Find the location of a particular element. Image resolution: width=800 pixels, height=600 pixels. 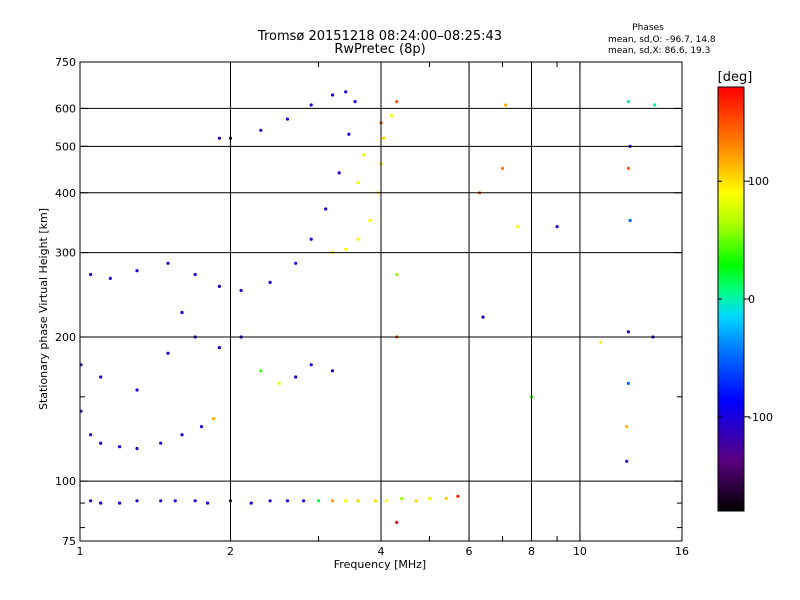

phases-o-stats: mean, sd,O: –96.7, 14.8 is located at coordinates (662, 40).